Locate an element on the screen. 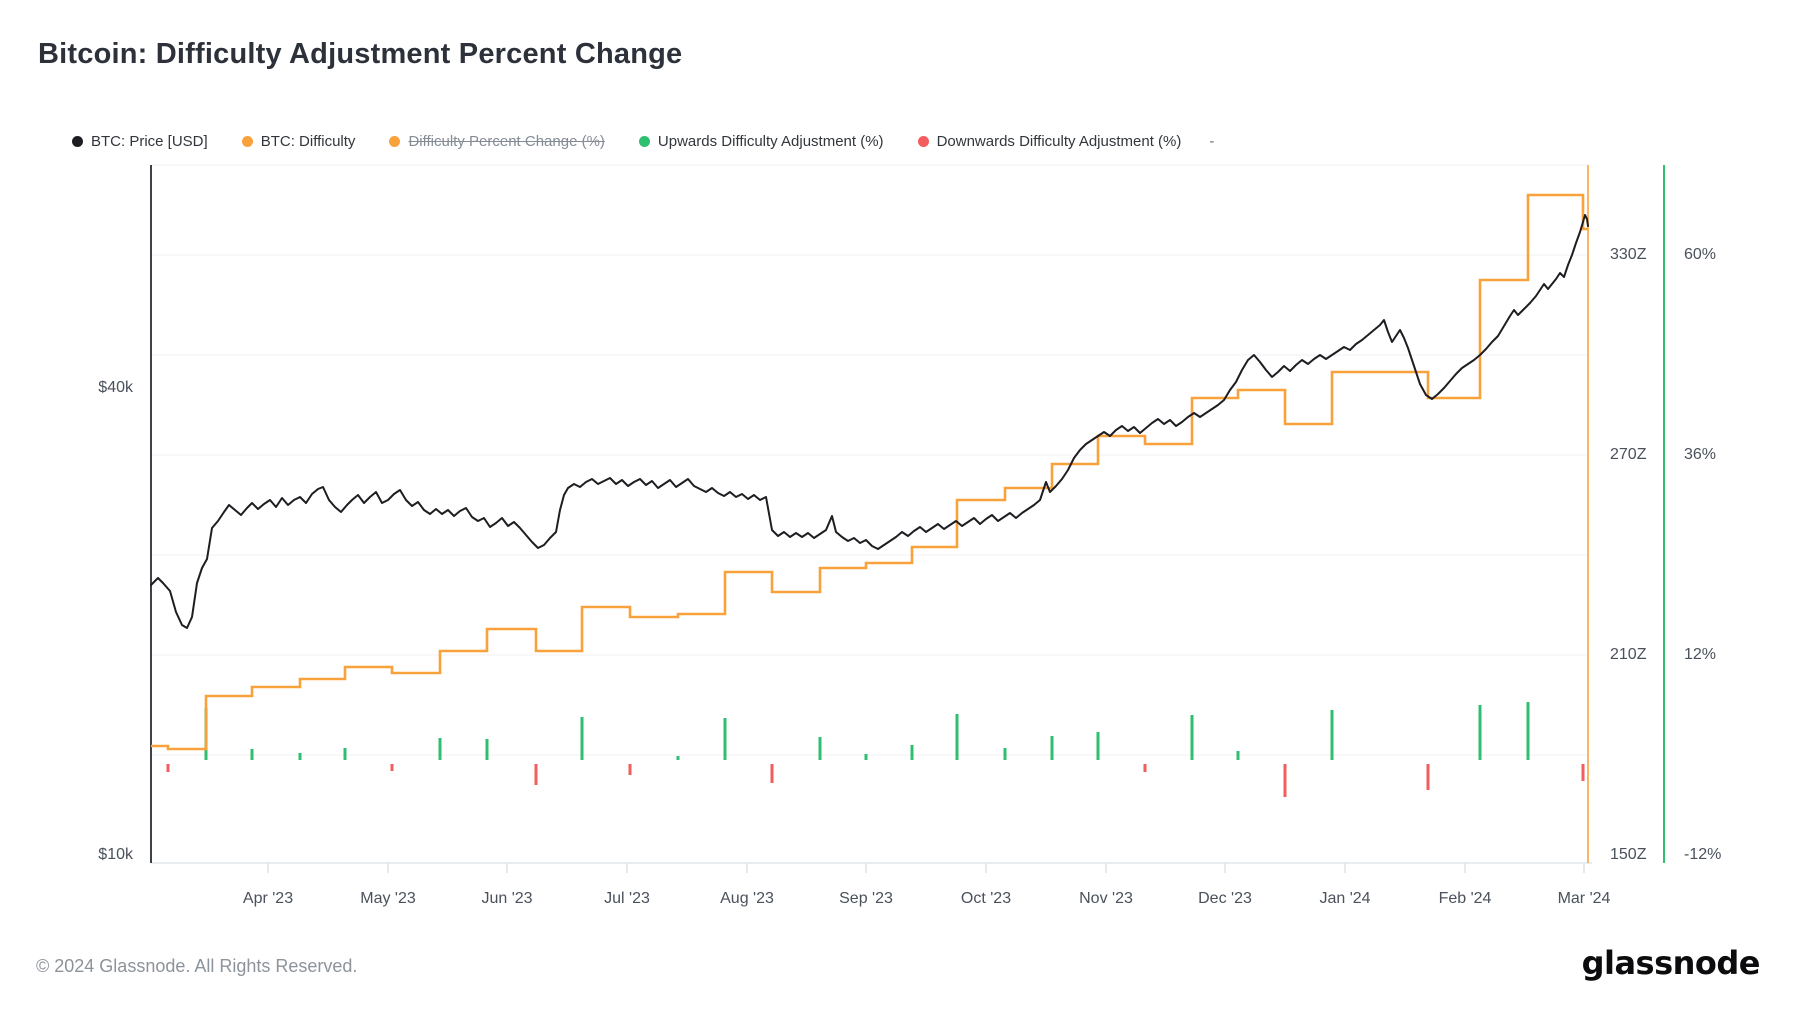 The height and width of the screenshot is (1013, 1800). price-axis-label: $10k is located at coordinates (115, 854).